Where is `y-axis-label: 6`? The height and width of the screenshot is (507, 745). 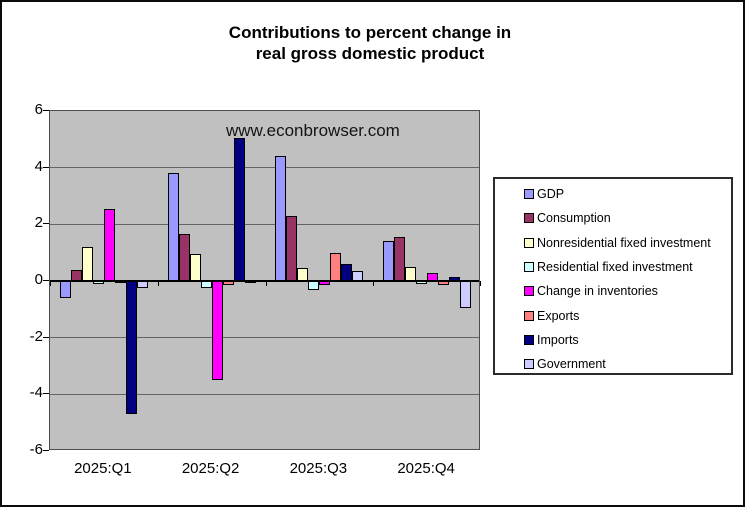 y-axis-label: 6 is located at coordinates (38, 109).